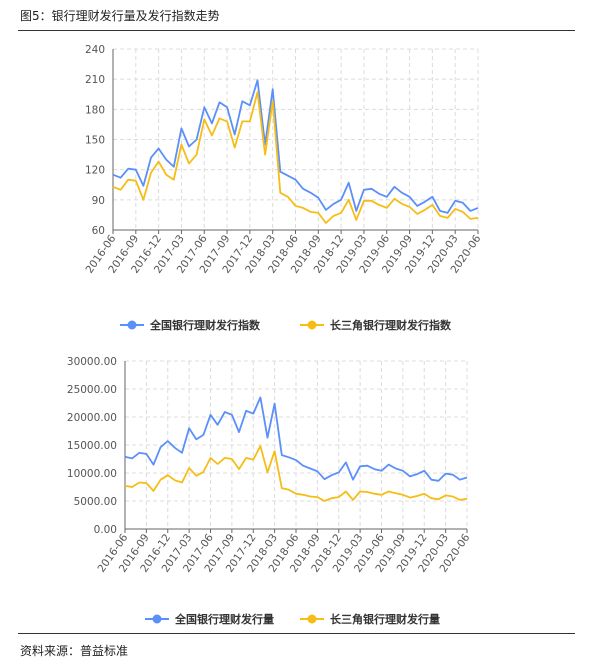 The height and width of the screenshot is (665, 597). I want to click on y-tick-label: 240, so click(95, 50).